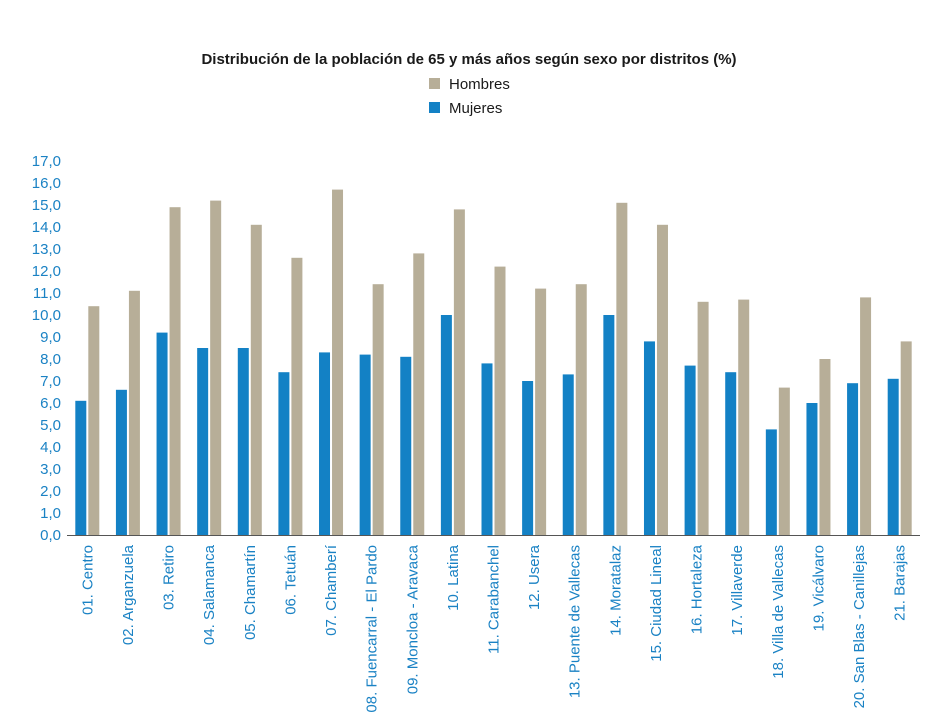  I want to click on y-tick-label: 7,0, so click(50, 381).